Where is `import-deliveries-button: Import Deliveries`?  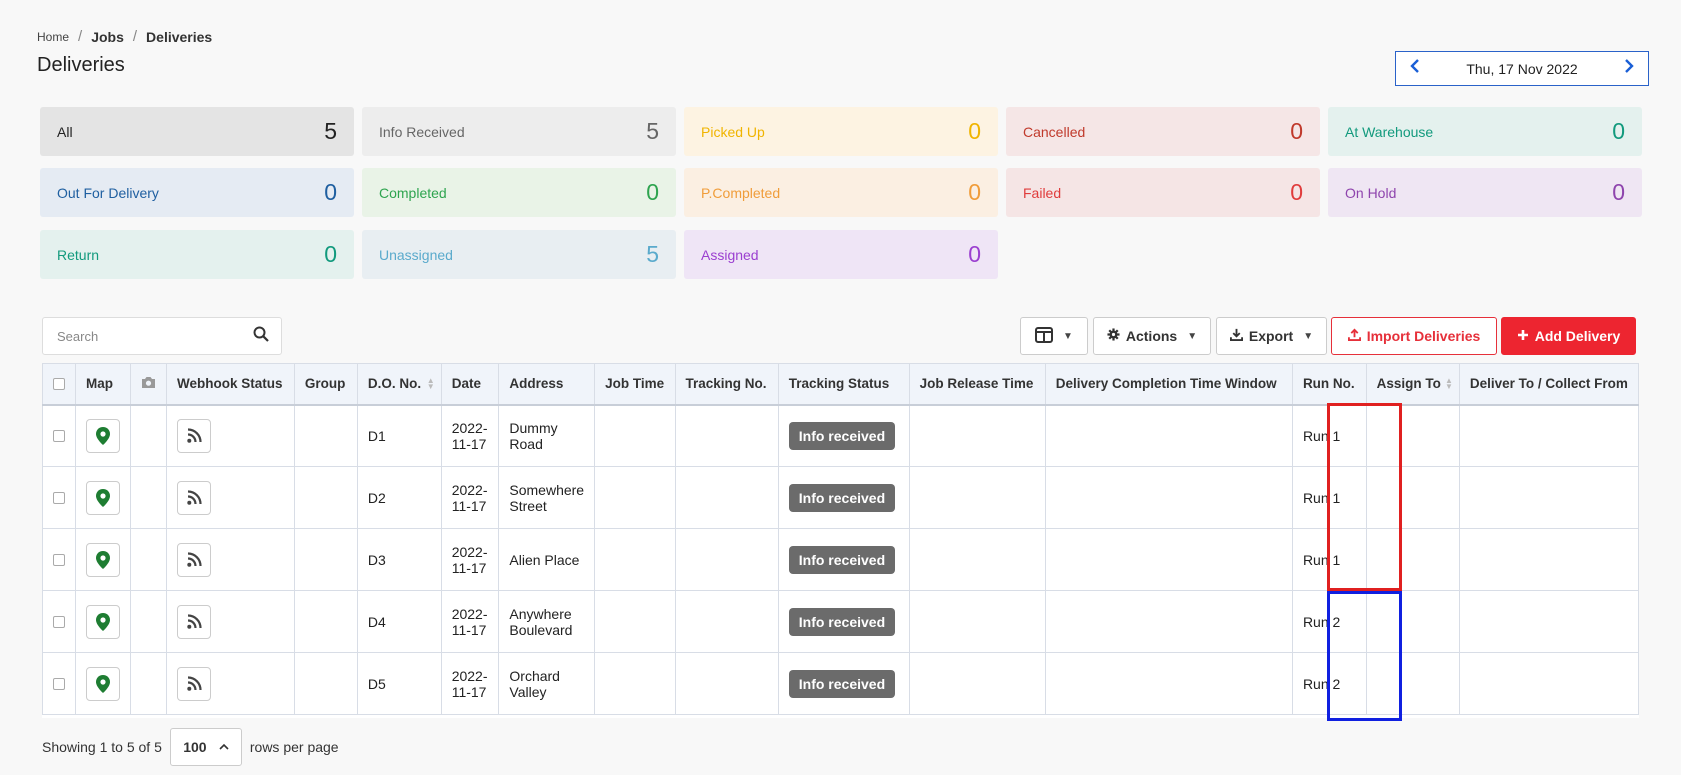
import-deliveries-button: Import Deliveries is located at coordinates (1414, 336).